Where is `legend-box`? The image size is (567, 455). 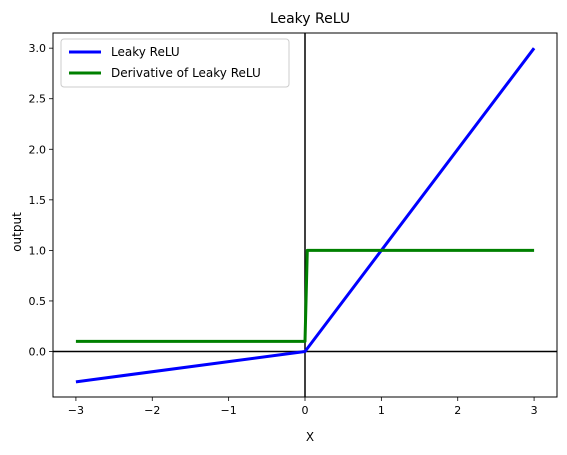 legend-box is located at coordinates (175, 63).